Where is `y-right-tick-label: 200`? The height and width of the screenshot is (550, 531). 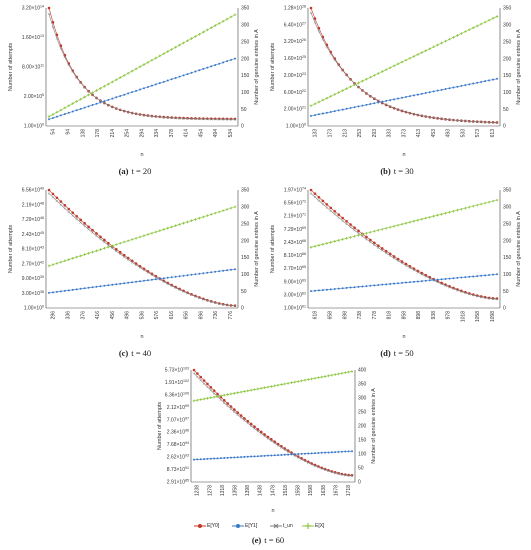
y-right-tick-label: 200 is located at coordinates (507, 241).